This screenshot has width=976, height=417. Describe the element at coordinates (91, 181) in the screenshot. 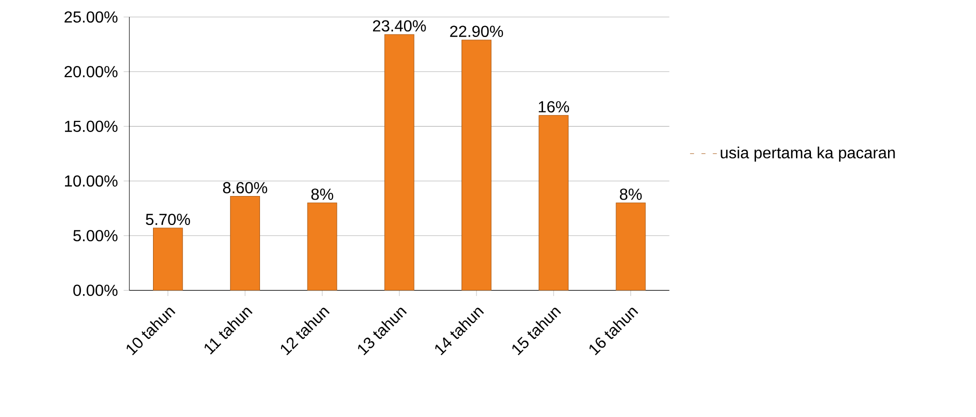

I see `y-tick-label: 10.00%` at that location.